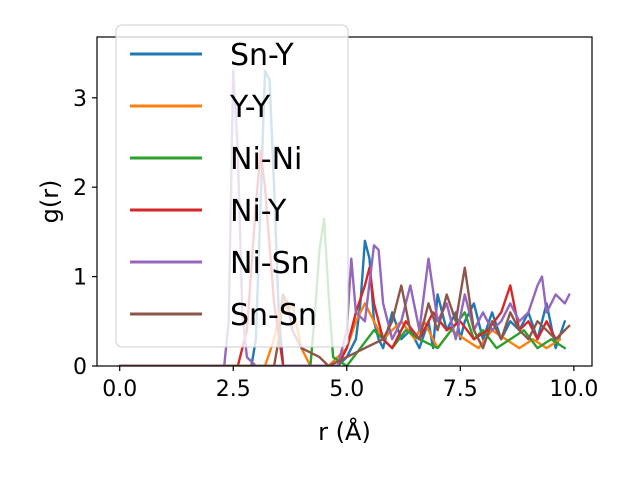  I want to click on y-tick-label: 0, so click(80, 367).